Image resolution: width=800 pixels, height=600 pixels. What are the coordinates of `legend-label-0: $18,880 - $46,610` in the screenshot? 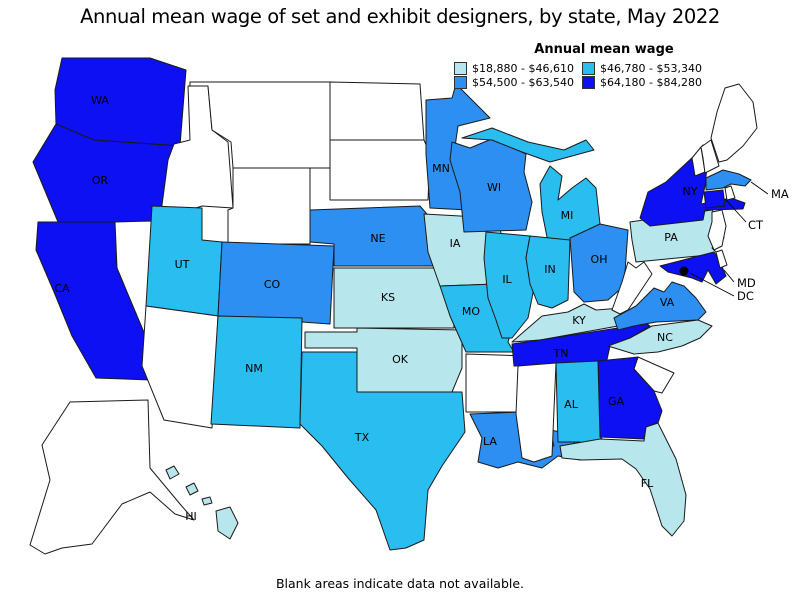 It's located at (523, 68).